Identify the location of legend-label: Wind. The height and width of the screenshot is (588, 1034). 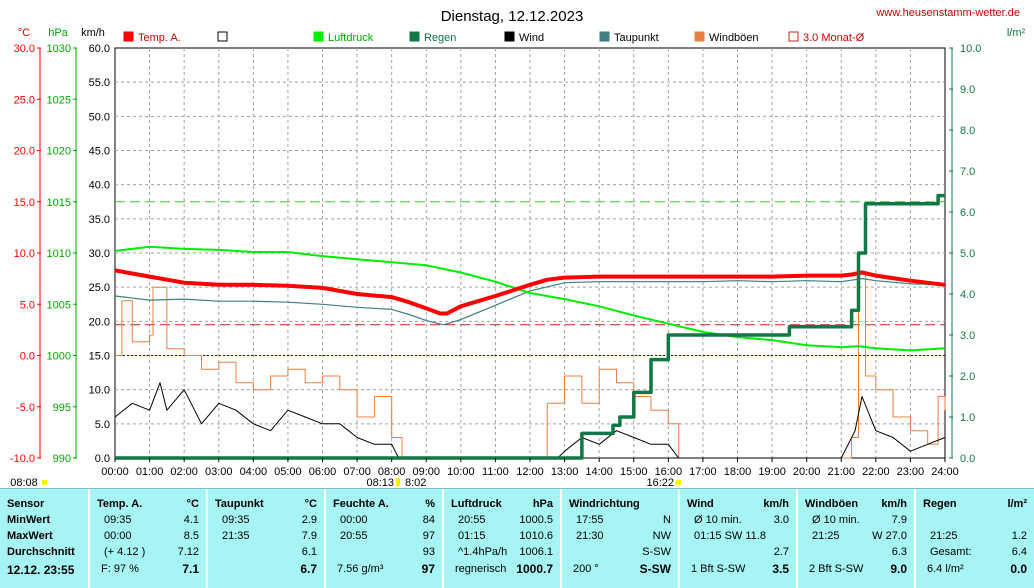
(531, 38).